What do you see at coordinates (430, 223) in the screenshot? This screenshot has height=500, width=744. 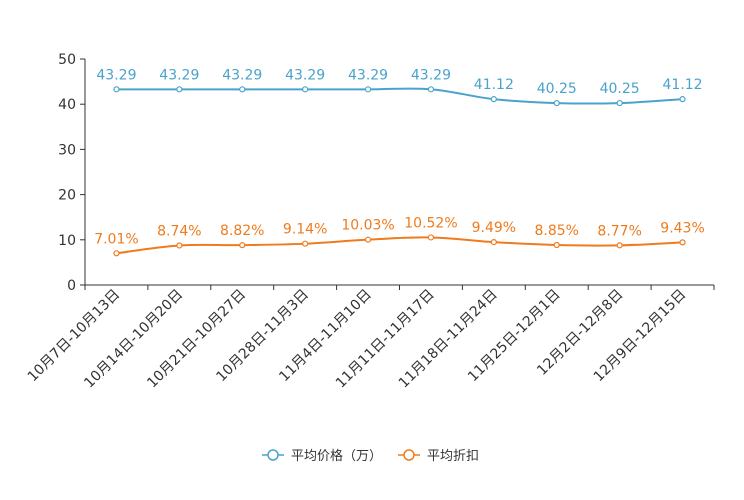 I see `data-label: 10.52%` at bounding box center [430, 223].